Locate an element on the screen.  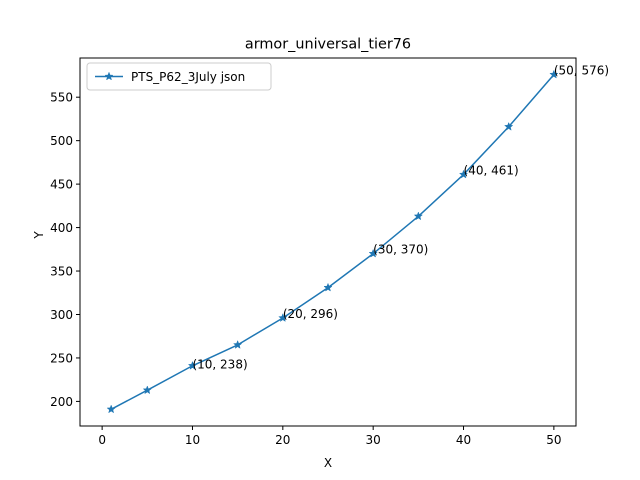
x-tick-label: 10 is located at coordinates (192, 440).